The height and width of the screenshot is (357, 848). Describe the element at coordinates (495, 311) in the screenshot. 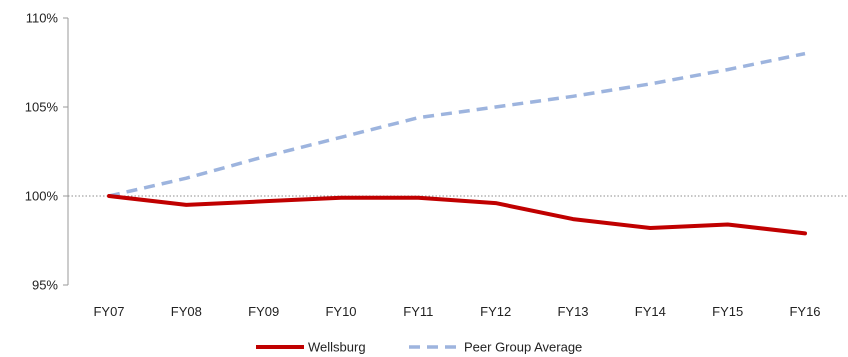

I see `x-tick-label: FY12` at that location.